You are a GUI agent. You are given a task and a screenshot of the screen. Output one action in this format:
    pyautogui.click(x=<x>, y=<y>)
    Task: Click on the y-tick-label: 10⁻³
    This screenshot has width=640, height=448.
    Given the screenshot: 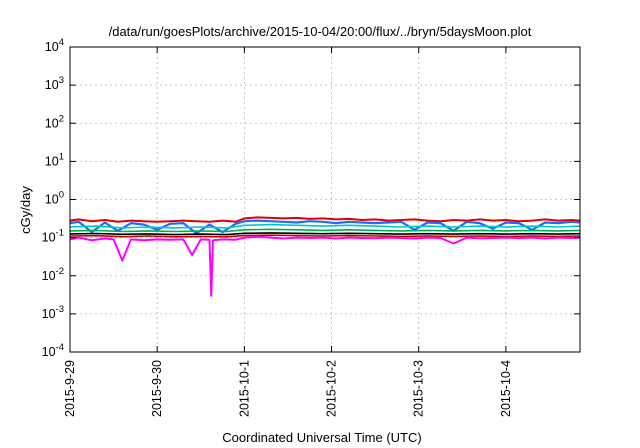 What is the action you would take?
    pyautogui.click(x=53, y=312)
    